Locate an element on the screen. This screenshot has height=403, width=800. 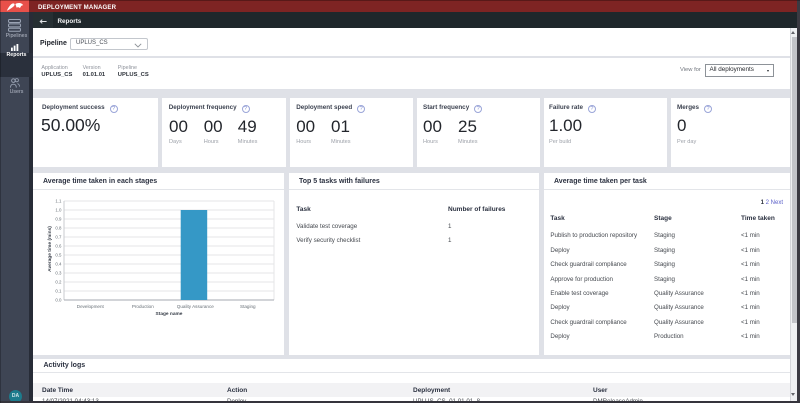
svg-text: 1.0 is located at coordinates (58, 210).